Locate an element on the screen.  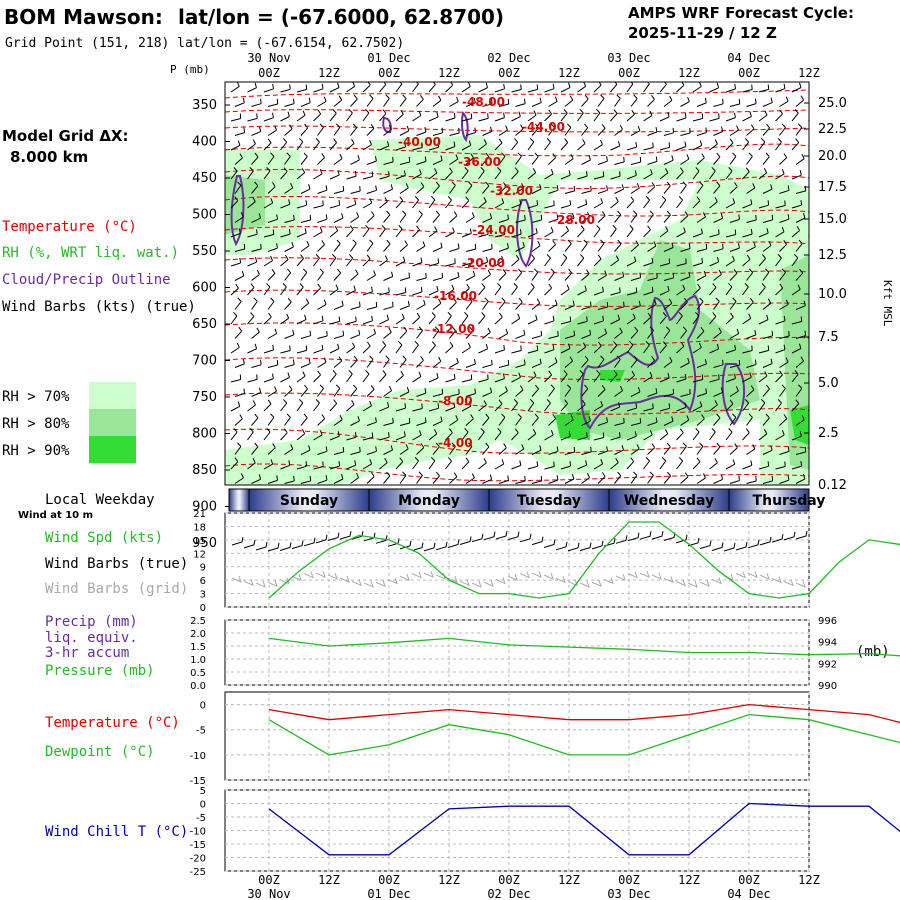
temperature-contour-label: -20.00 is located at coordinates (483, 263).